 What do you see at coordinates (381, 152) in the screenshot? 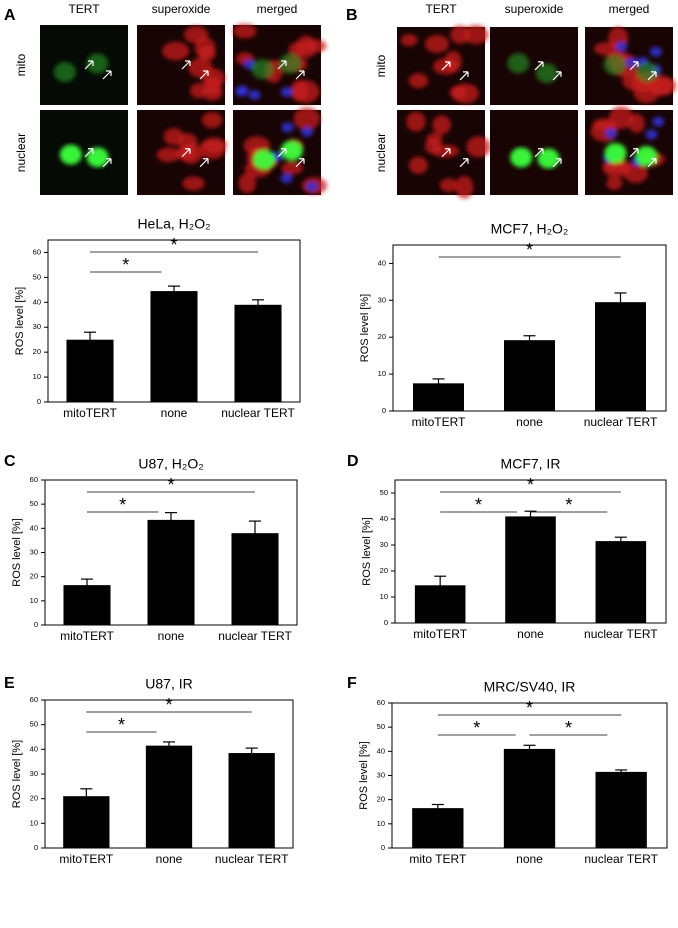
I see `micrograph-row-label: nuclear` at bounding box center [381, 152].